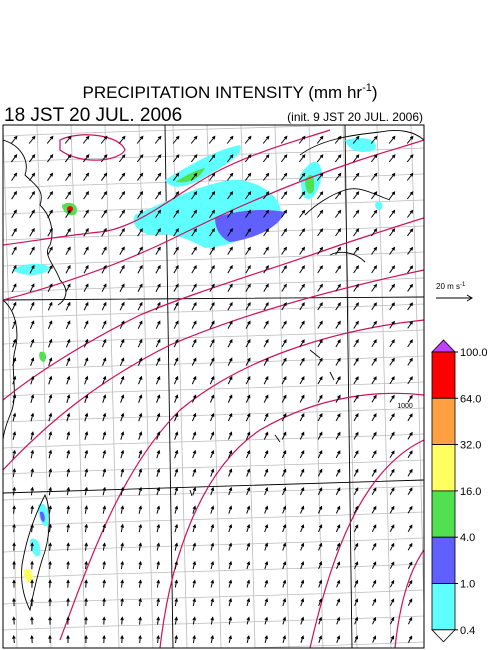  Describe the element at coordinates (93, 115) in the screenshot. I see `valid-time: 18 JST 20 JUL. 2006` at that location.